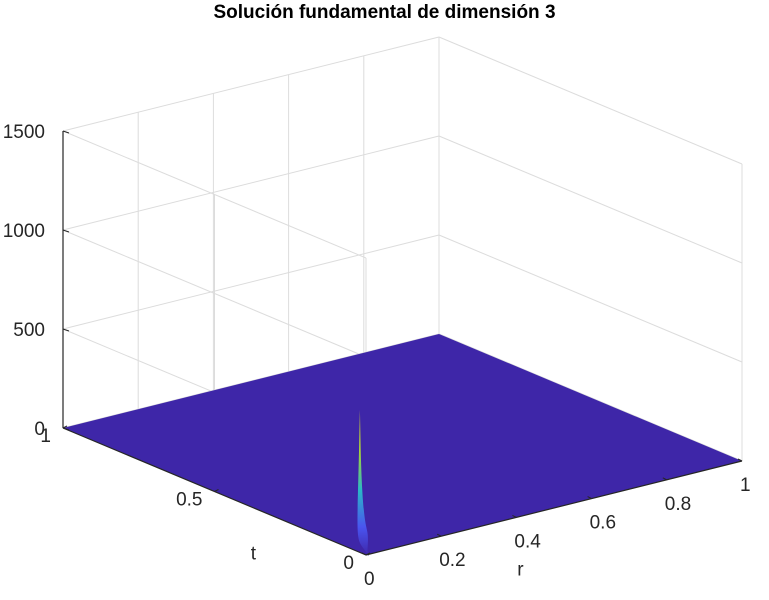 The width and height of the screenshot is (769, 600). I want to click on t-tick-label: 1, so click(45, 436).